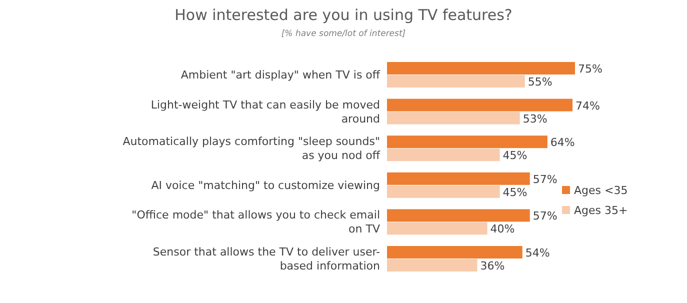  I want to click on data-label: 64%, so click(562, 143).